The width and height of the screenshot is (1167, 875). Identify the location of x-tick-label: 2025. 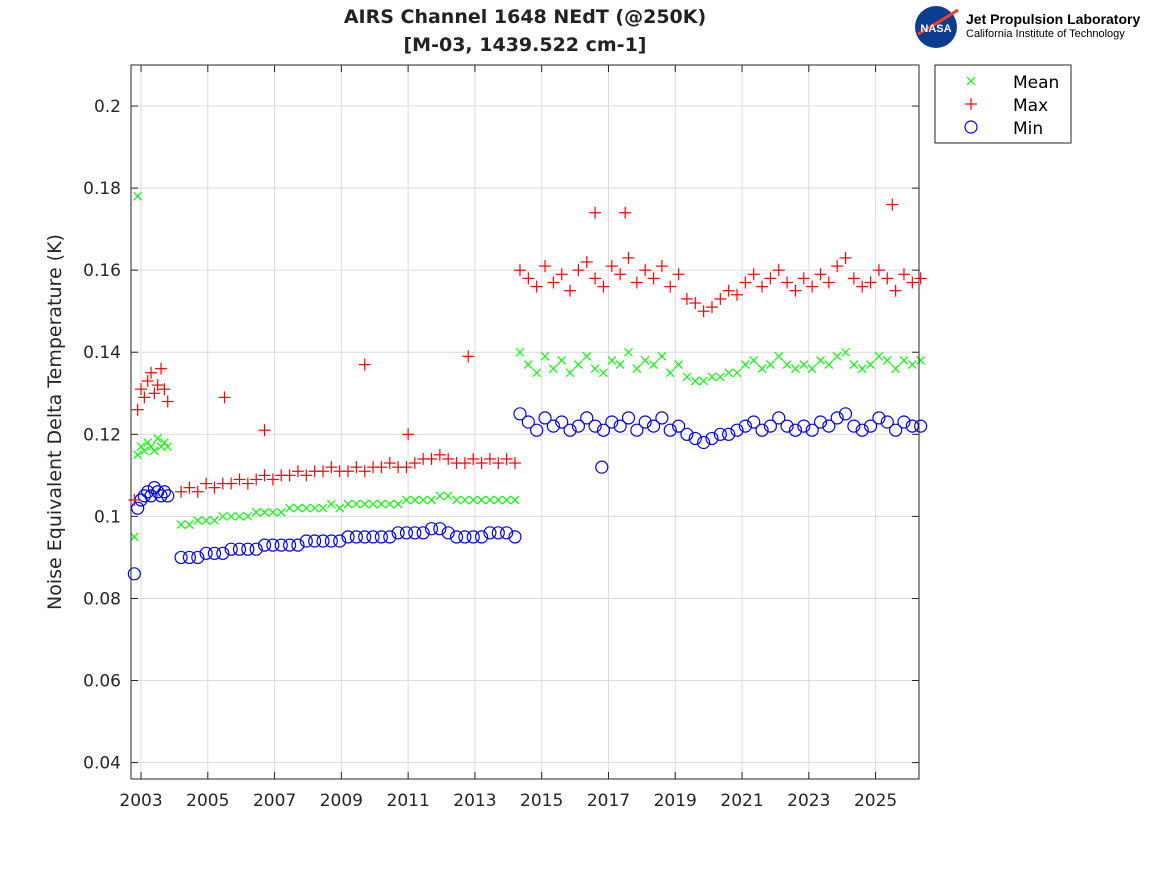
(875, 801).